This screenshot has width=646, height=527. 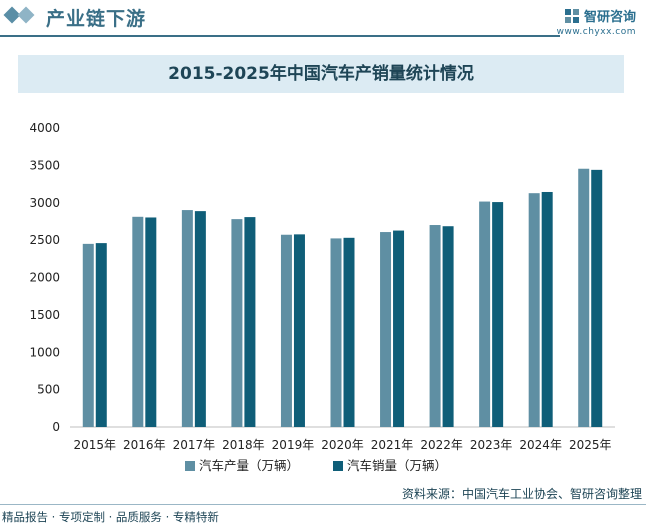 I want to click on legend-label-sales: 汽车销量（万辆）, so click(x=397, y=465).